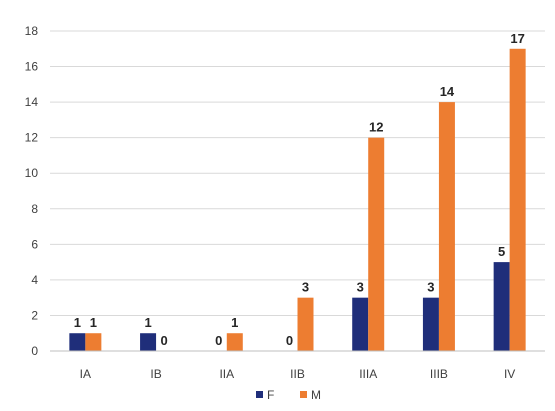  What do you see at coordinates (376, 127) in the screenshot?
I see `data-label-M-IIIA: 12` at bounding box center [376, 127].